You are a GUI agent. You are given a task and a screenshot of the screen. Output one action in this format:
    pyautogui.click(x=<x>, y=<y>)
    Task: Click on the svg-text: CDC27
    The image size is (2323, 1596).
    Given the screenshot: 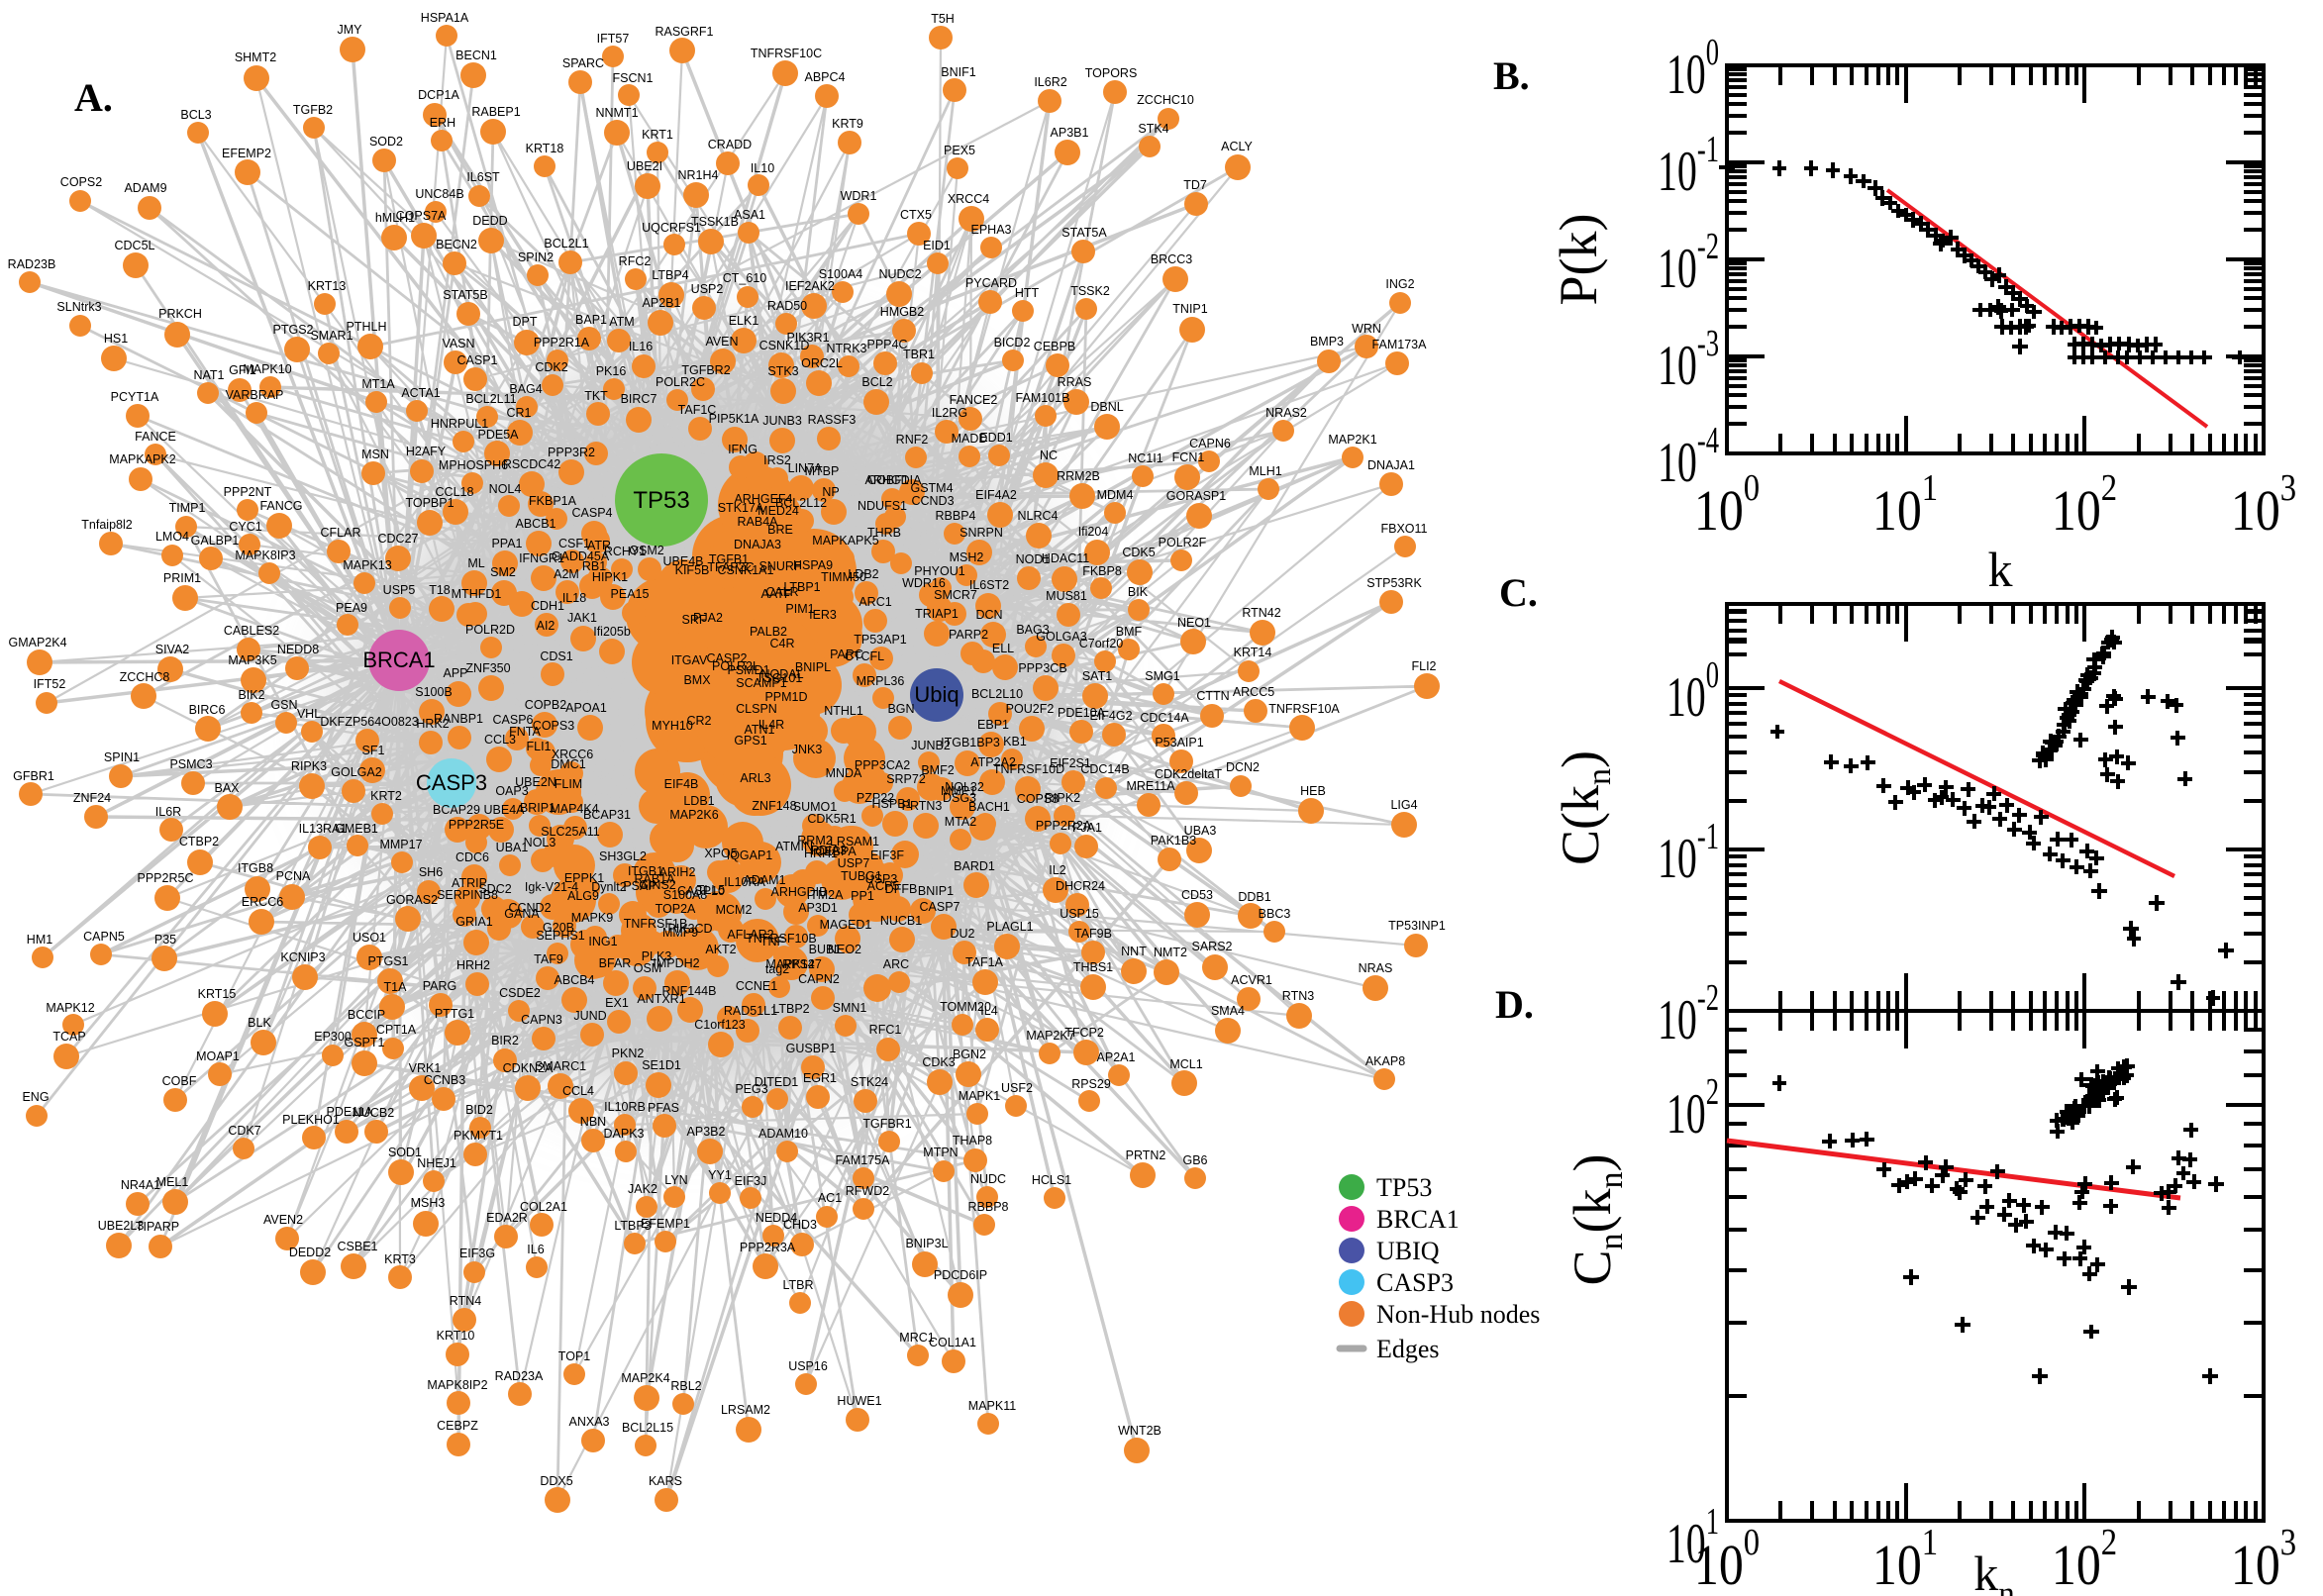 What is the action you would take?
    pyautogui.click(x=399, y=539)
    